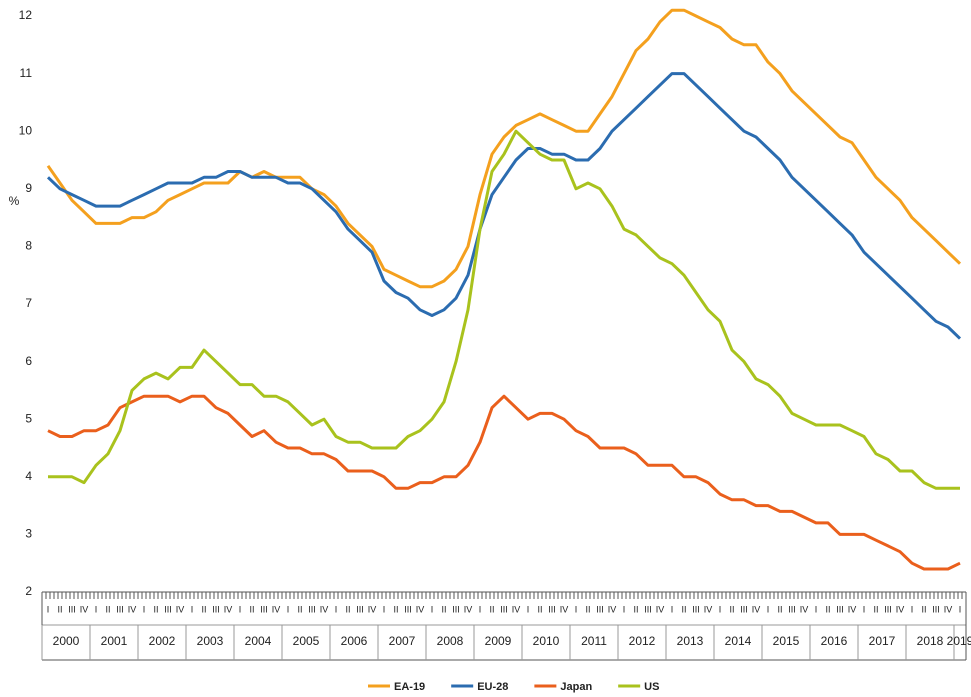 The height and width of the screenshot is (697, 971). Describe the element at coordinates (930, 641) in the screenshot. I see `x-group-label: 2018` at that location.